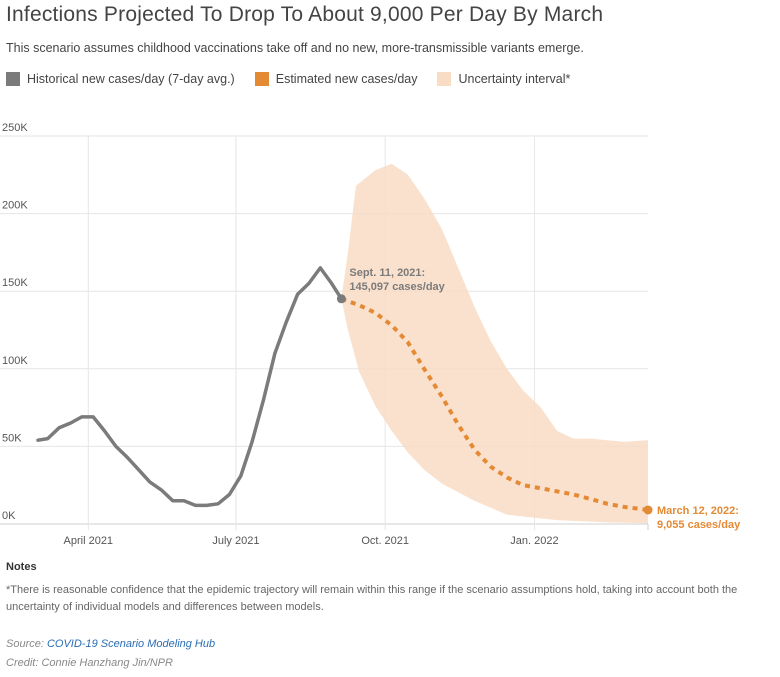  I want to click on point-marker-march, so click(648, 510).